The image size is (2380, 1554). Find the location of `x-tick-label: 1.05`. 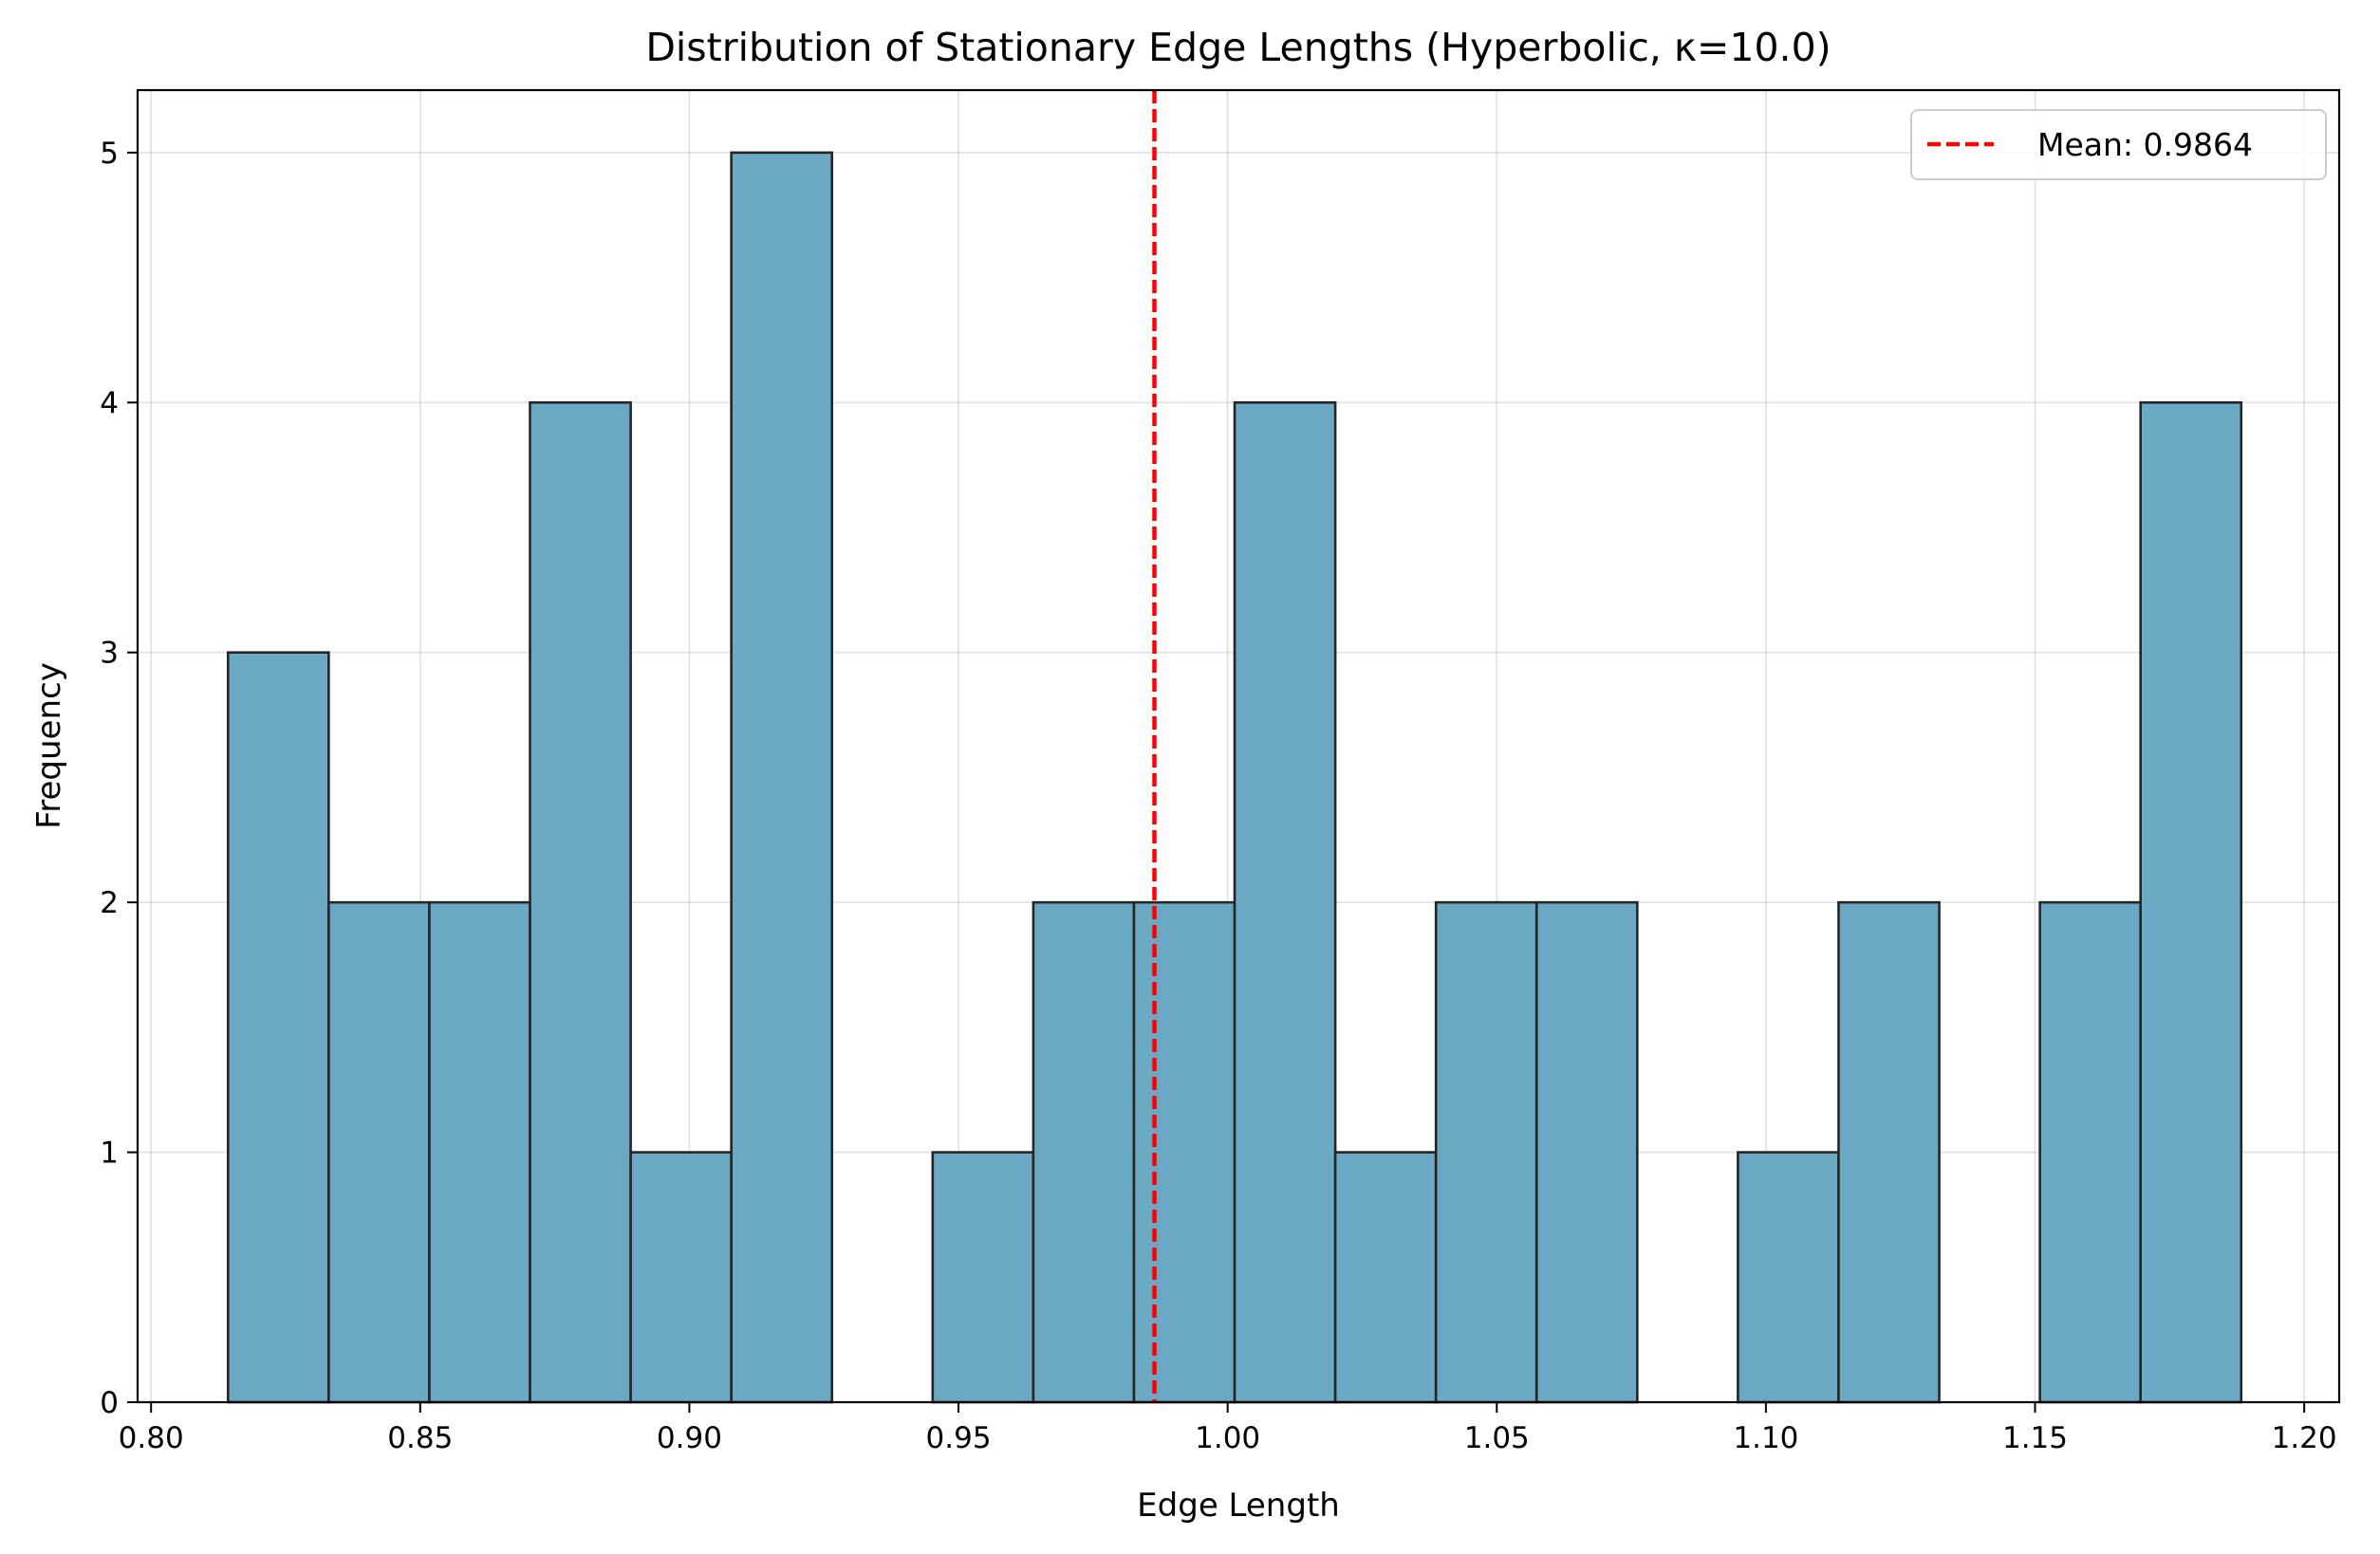

x-tick-label: 1.05 is located at coordinates (1497, 1438).